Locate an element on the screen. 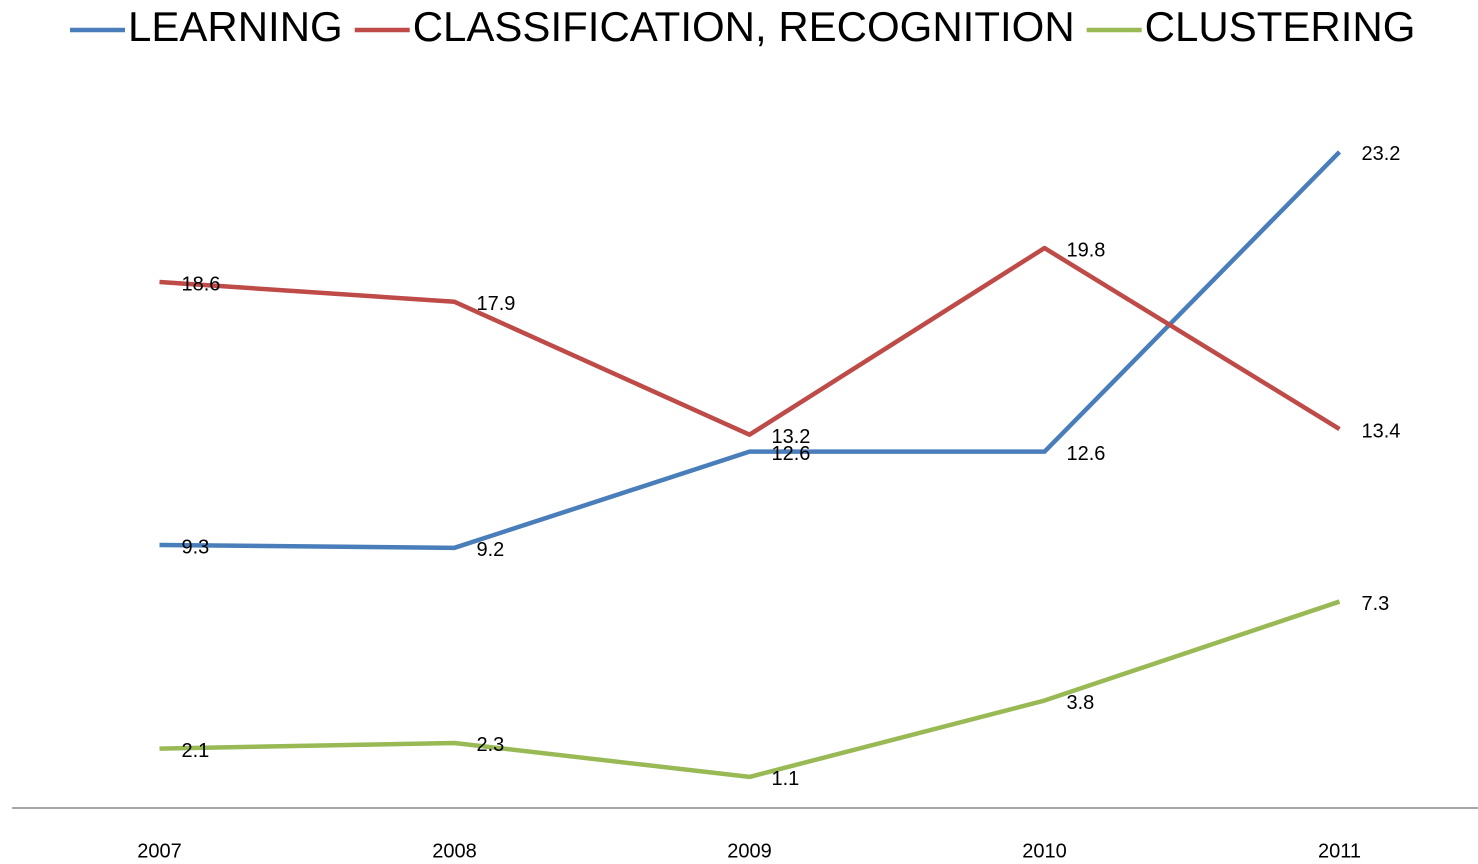  x-tick-label: 2011 is located at coordinates (1339, 851).